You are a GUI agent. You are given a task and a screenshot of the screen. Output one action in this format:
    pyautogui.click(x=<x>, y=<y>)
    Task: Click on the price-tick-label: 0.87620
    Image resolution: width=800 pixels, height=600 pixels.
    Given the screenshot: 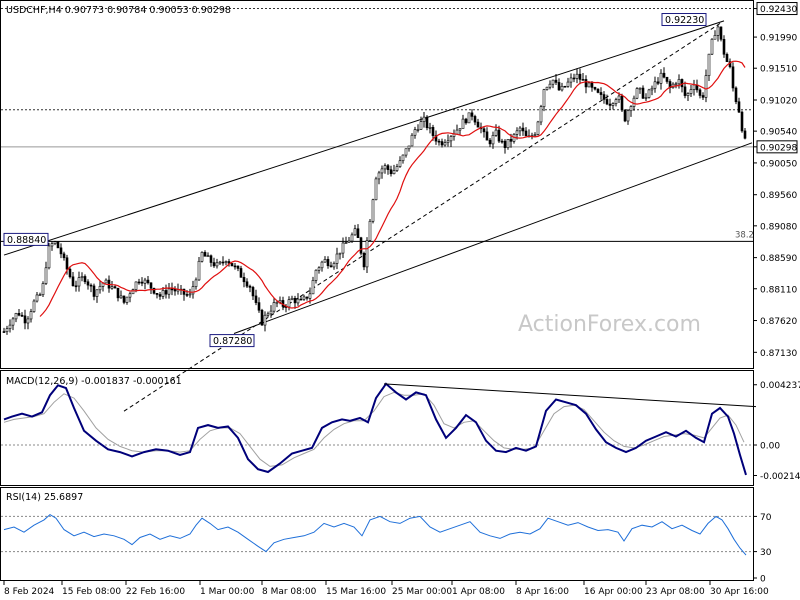 What is the action you would take?
    pyautogui.click(x=778, y=322)
    